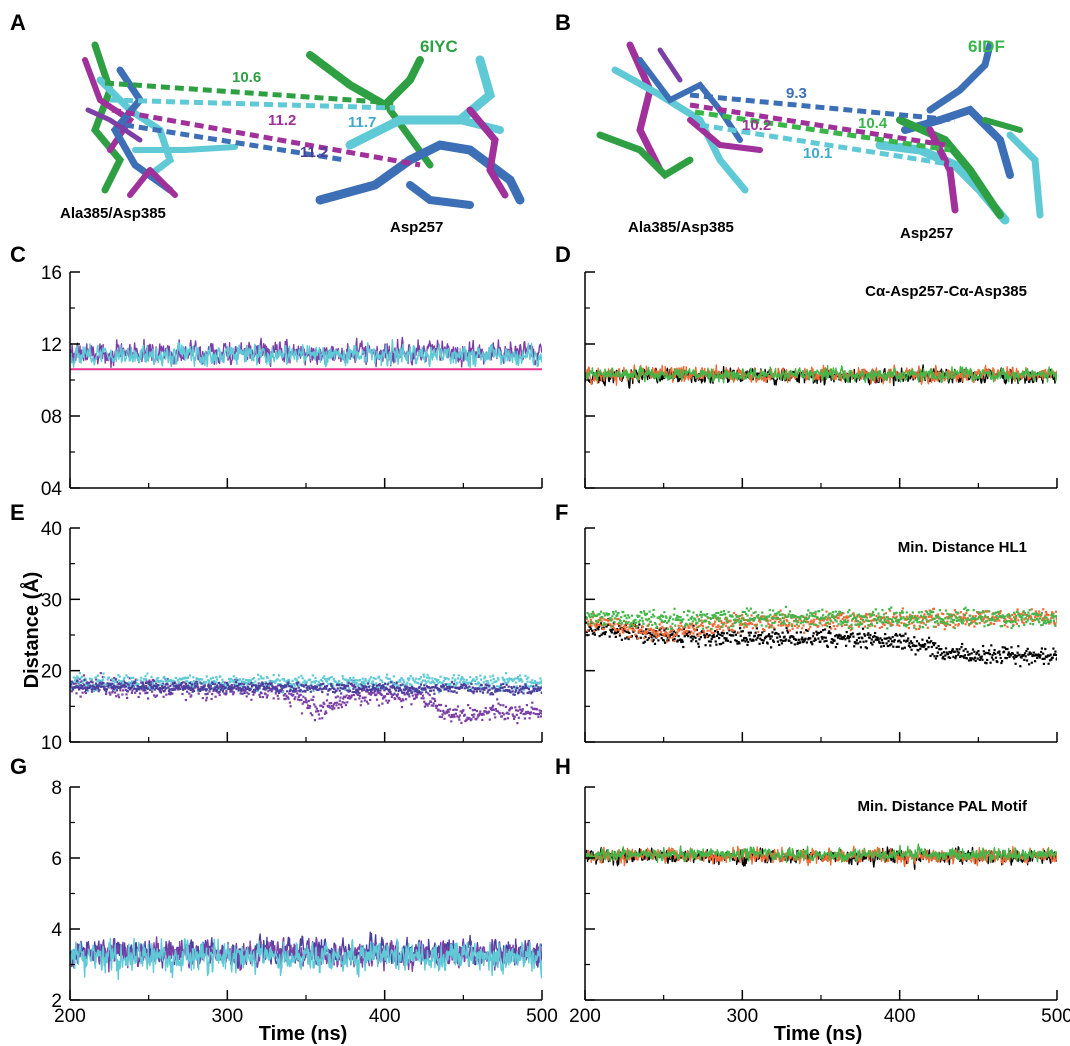 The height and width of the screenshot is (1046, 1070). What do you see at coordinates (51, 345) in the screenshot?
I see `y-tick-label: 12` at bounding box center [51, 345].